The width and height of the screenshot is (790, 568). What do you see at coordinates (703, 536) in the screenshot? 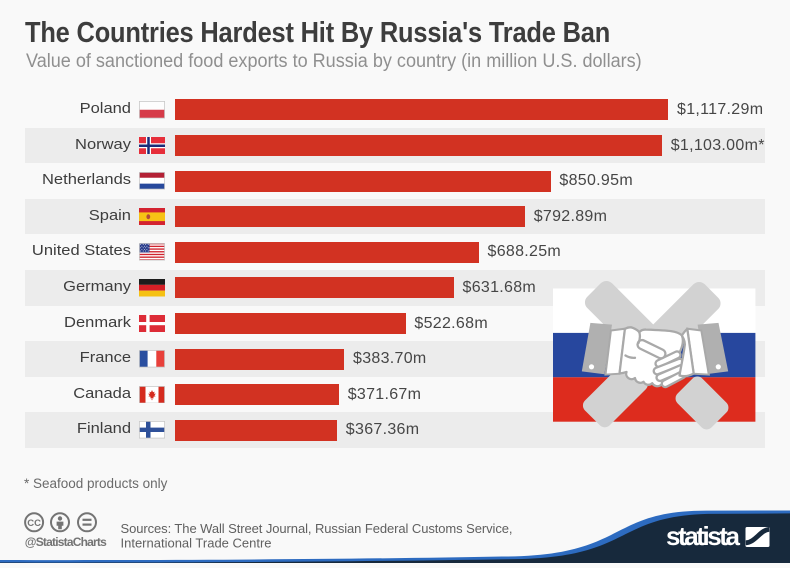
I see `svg-text: statista` at bounding box center [703, 536].